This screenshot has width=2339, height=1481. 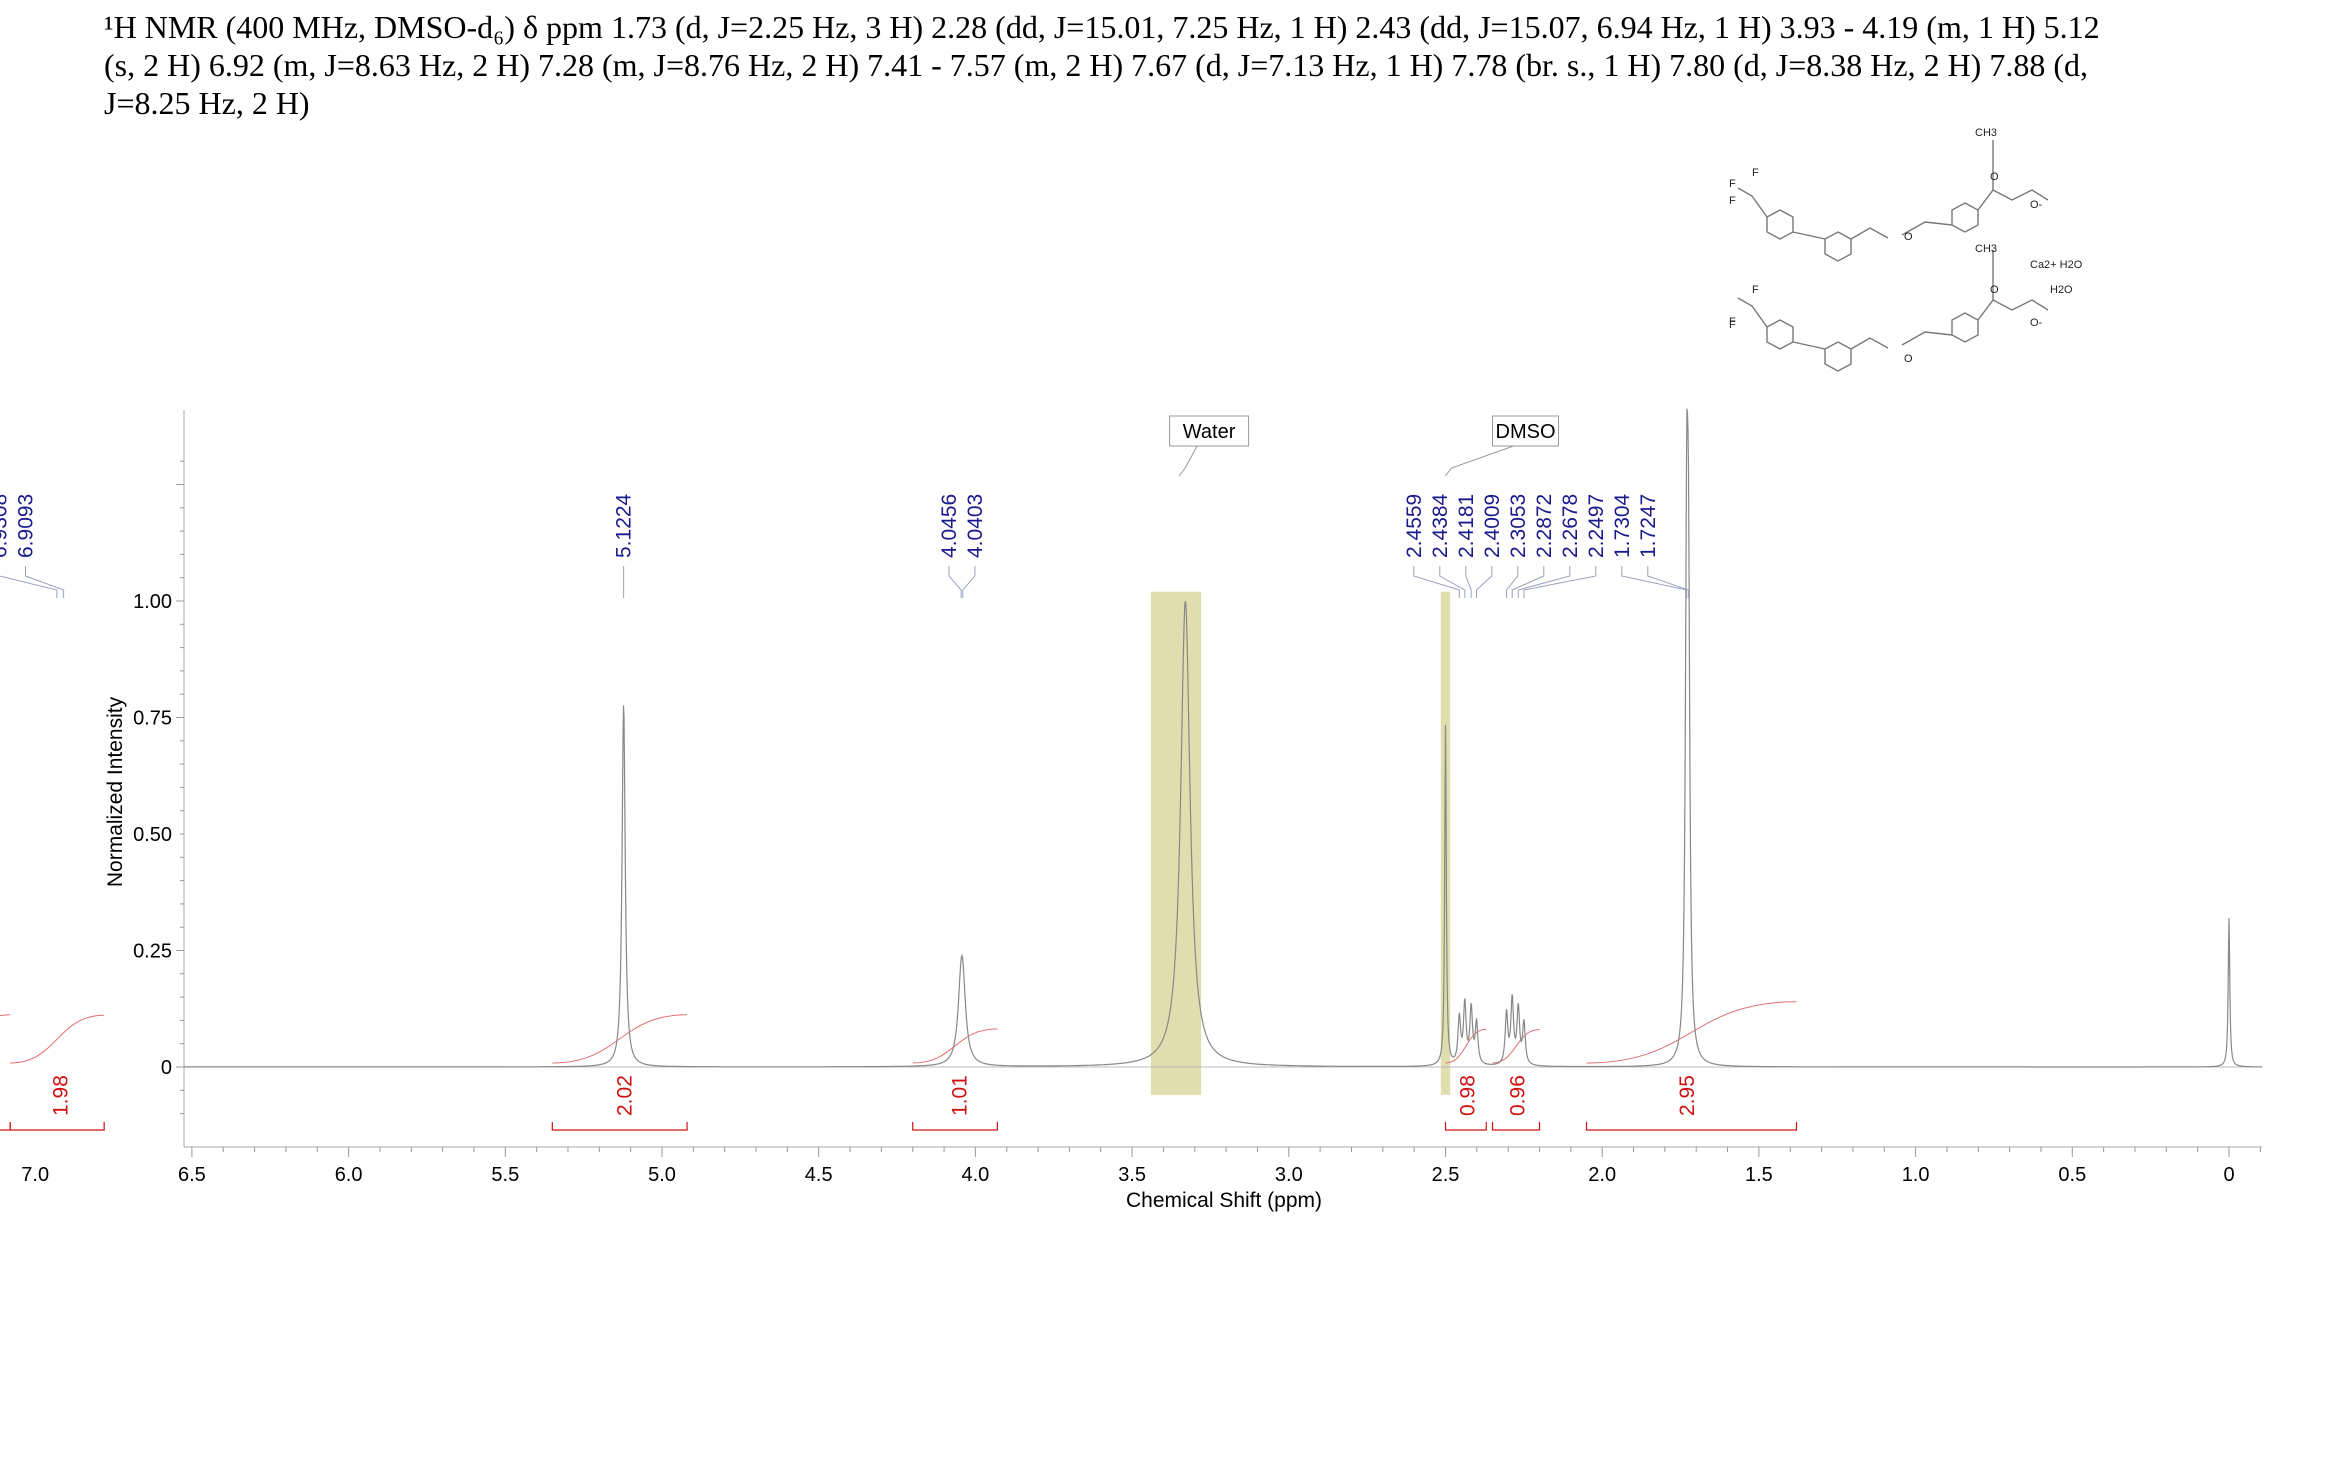 I want to click on integral-value: 1.98, so click(x=60, y=1095).